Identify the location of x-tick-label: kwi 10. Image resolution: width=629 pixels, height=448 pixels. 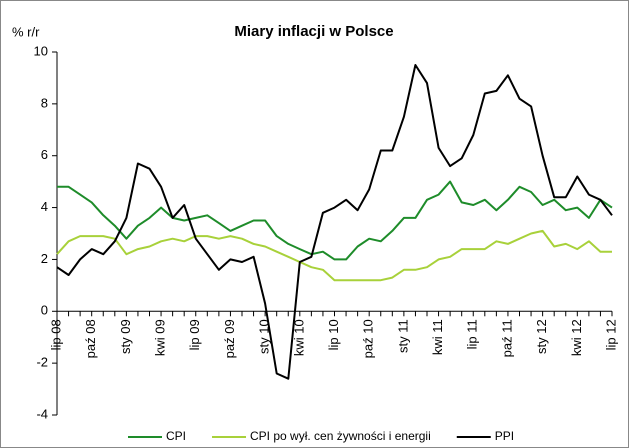
(298, 337).